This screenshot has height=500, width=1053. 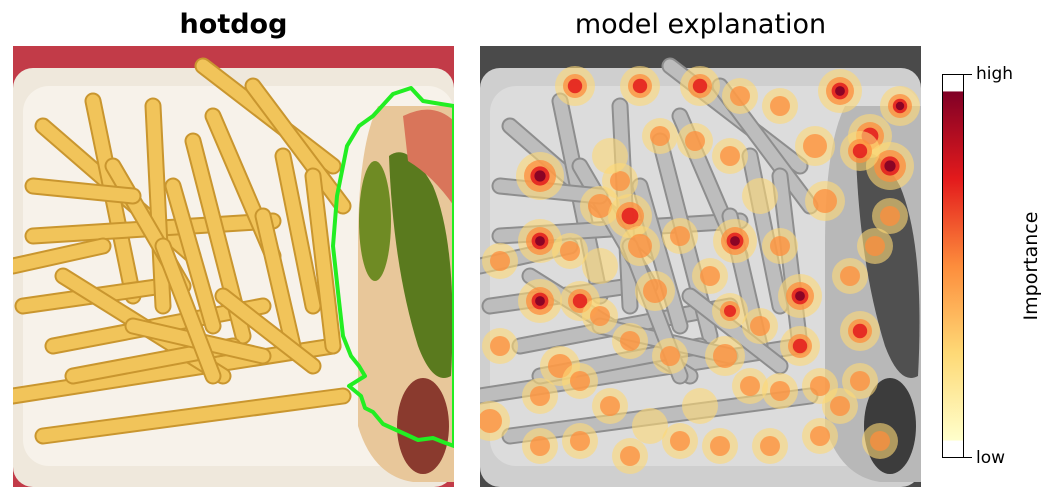 What do you see at coordinates (1031, 266) in the screenshot?
I see `colorbar-axis-label: Importance` at bounding box center [1031, 266].